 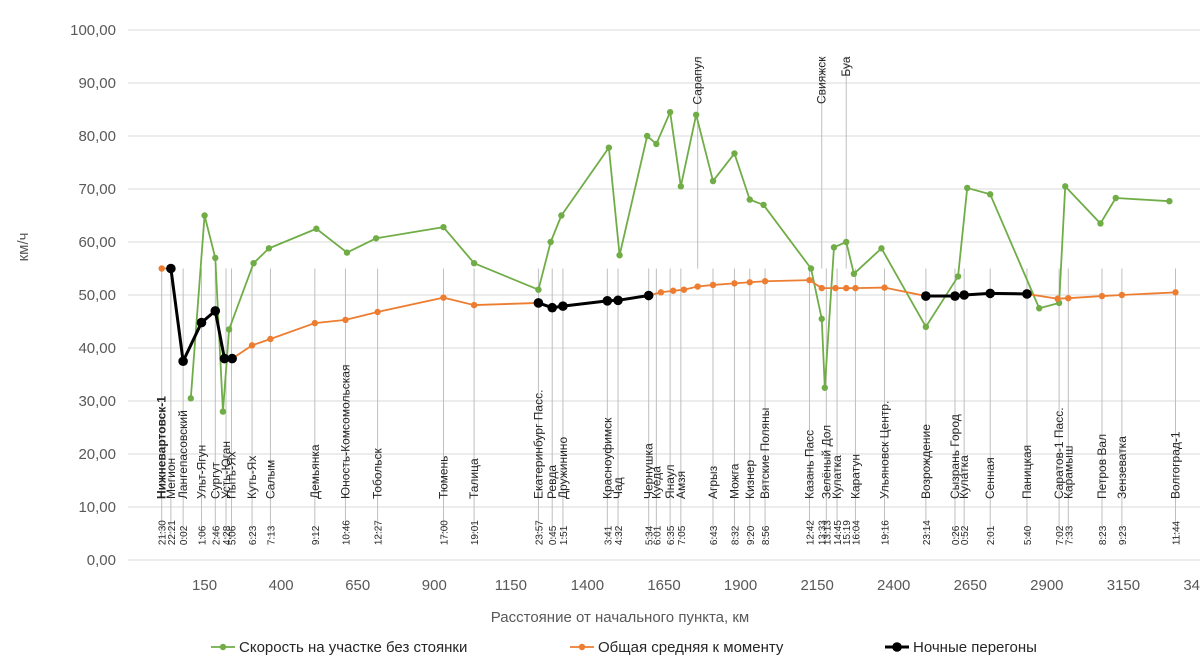 I want to click on y-tick-label: 10,00, so click(x=97, y=507).